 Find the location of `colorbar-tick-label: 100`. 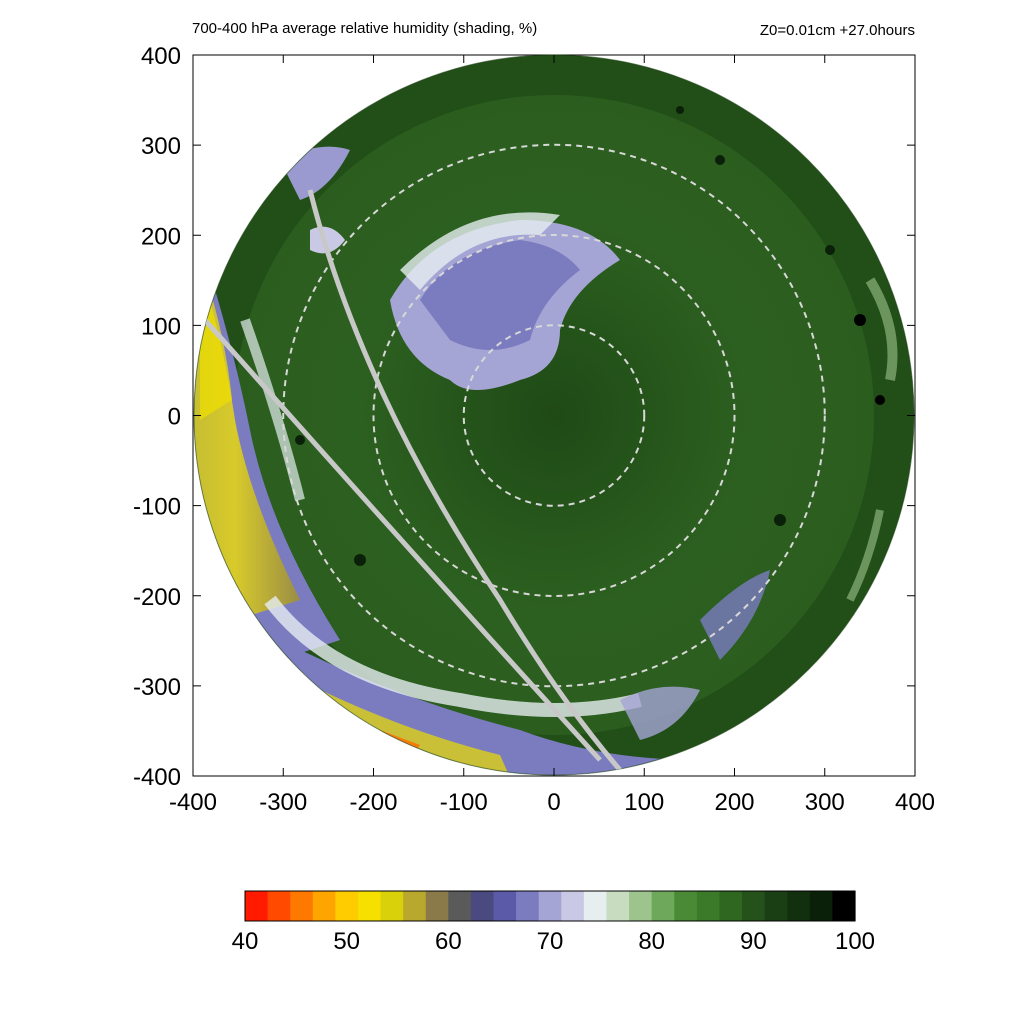

colorbar-tick-label: 100 is located at coordinates (855, 941).